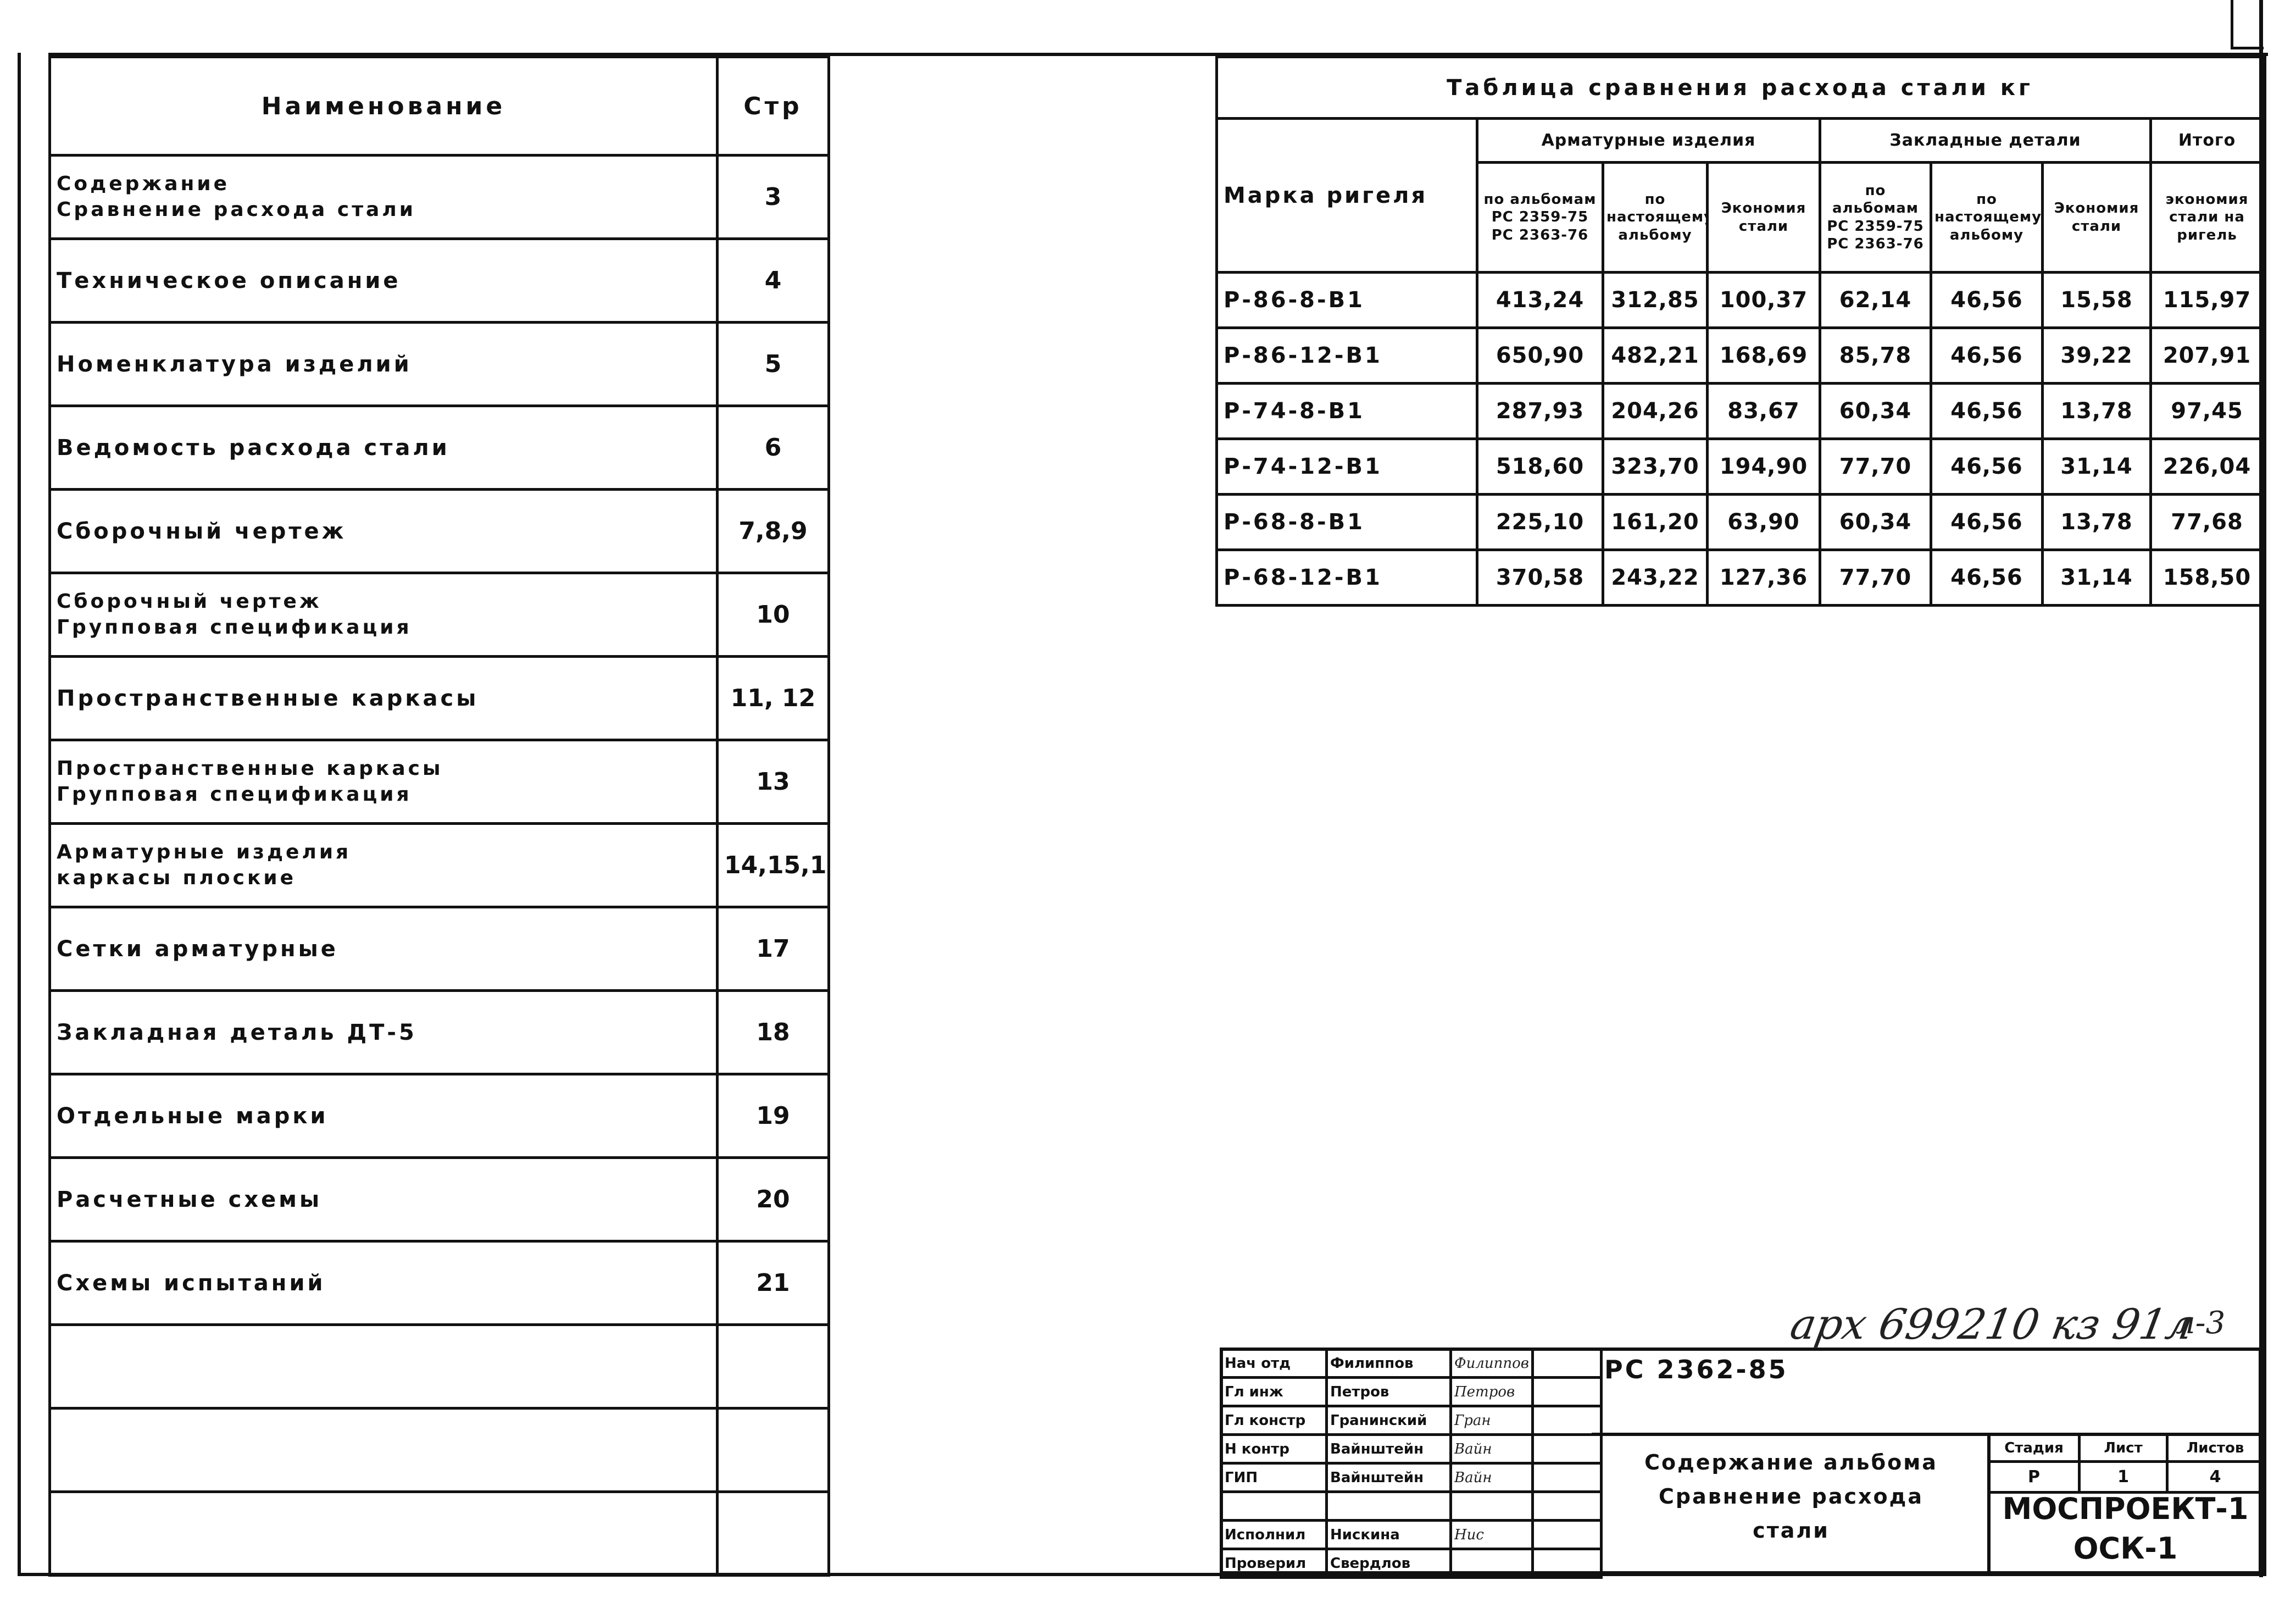 The width and height of the screenshot is (2296, 1608). Describe the element at coordinates (2096, 300) in the screenshot. I see `steel-value: 15,58` at that location.